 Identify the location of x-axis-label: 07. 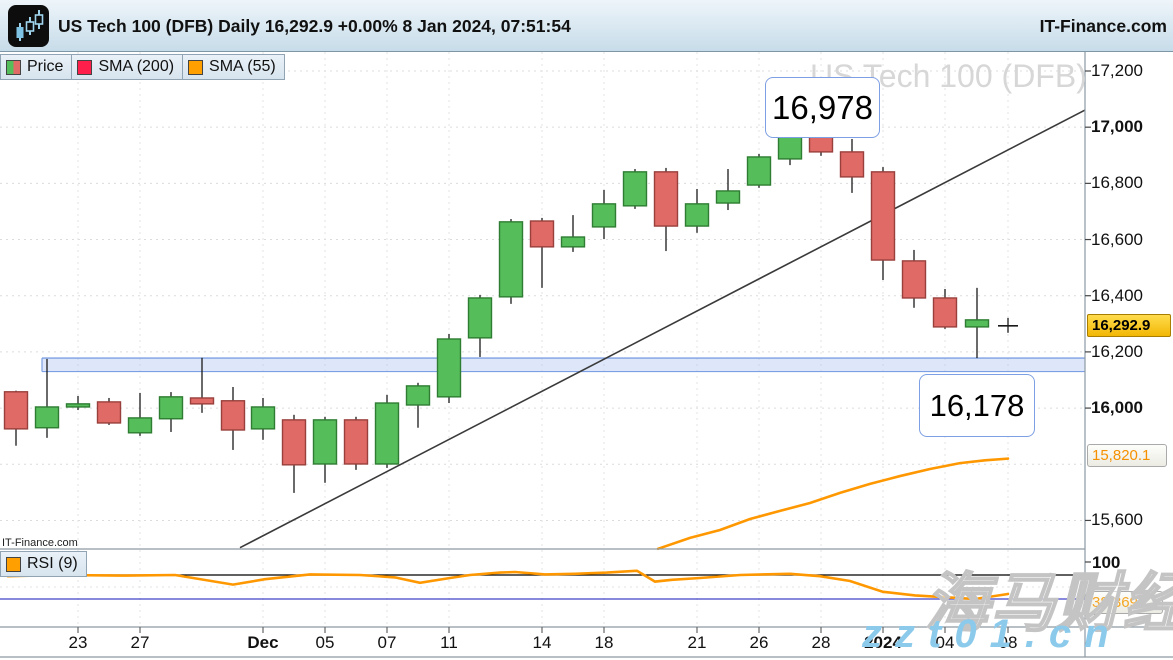
(387, 642).